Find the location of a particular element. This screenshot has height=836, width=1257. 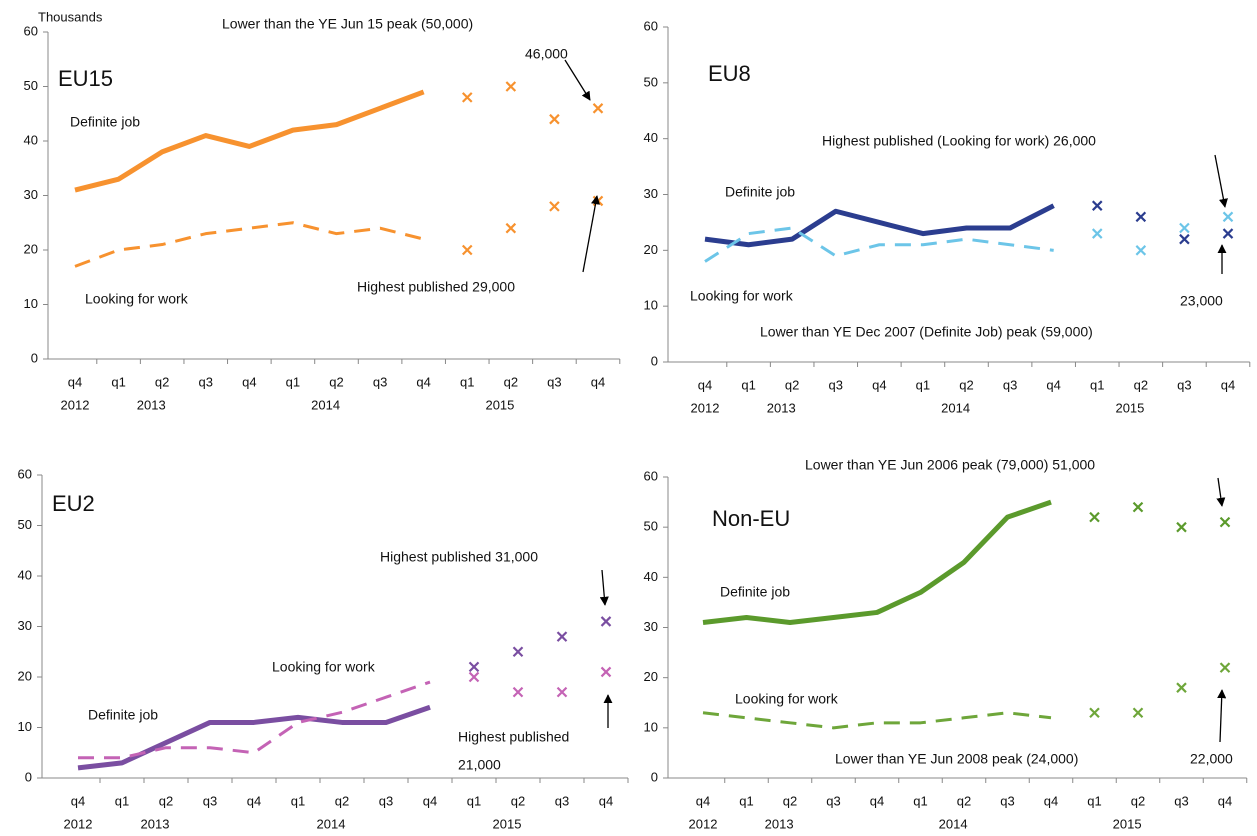

y-axis-label: Thousands is located at coordinates (70, 16).